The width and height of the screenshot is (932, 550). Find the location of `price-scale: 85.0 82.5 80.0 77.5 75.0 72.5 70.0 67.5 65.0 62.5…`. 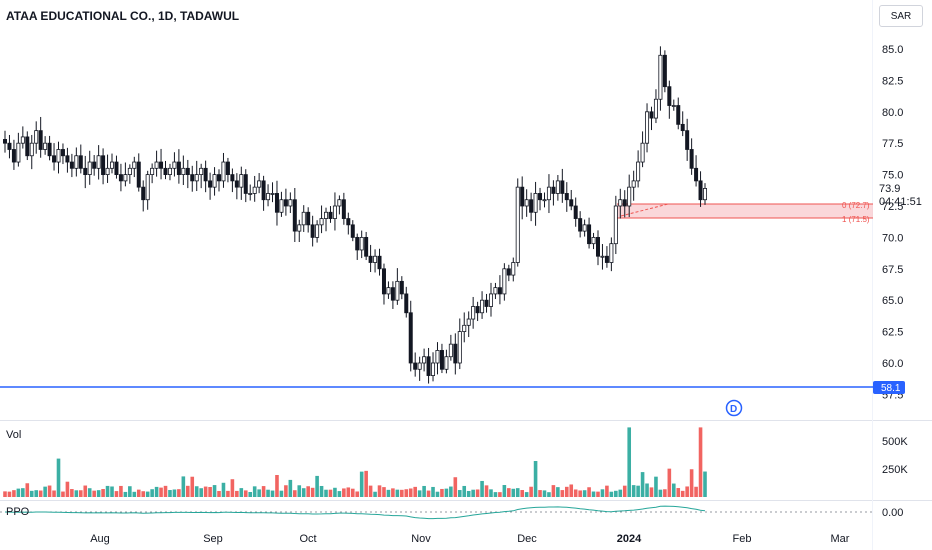

price-scale: 85.0 82.5 80.0 77.5 75.0 72.5 70.0 67.5 65.0 62.5… is located at coordinates (892, 222).